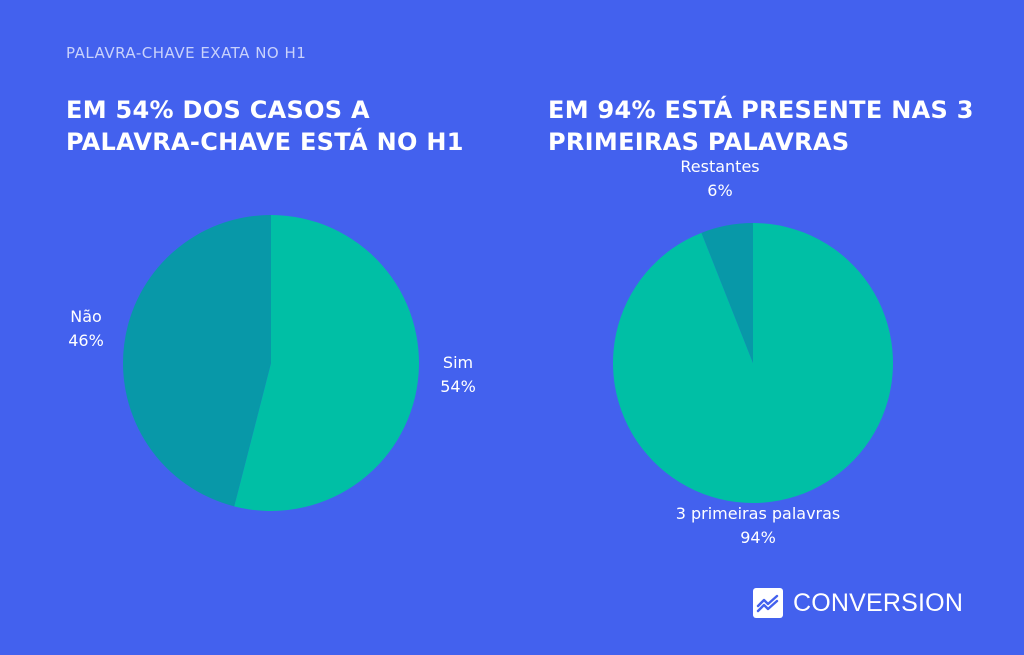 The height and width of the screenshot is (655, 1024). Describe the element at coordinates (719, 190) in the screenshot. I see `pie-1-slice-value-label: 6%` at that location.